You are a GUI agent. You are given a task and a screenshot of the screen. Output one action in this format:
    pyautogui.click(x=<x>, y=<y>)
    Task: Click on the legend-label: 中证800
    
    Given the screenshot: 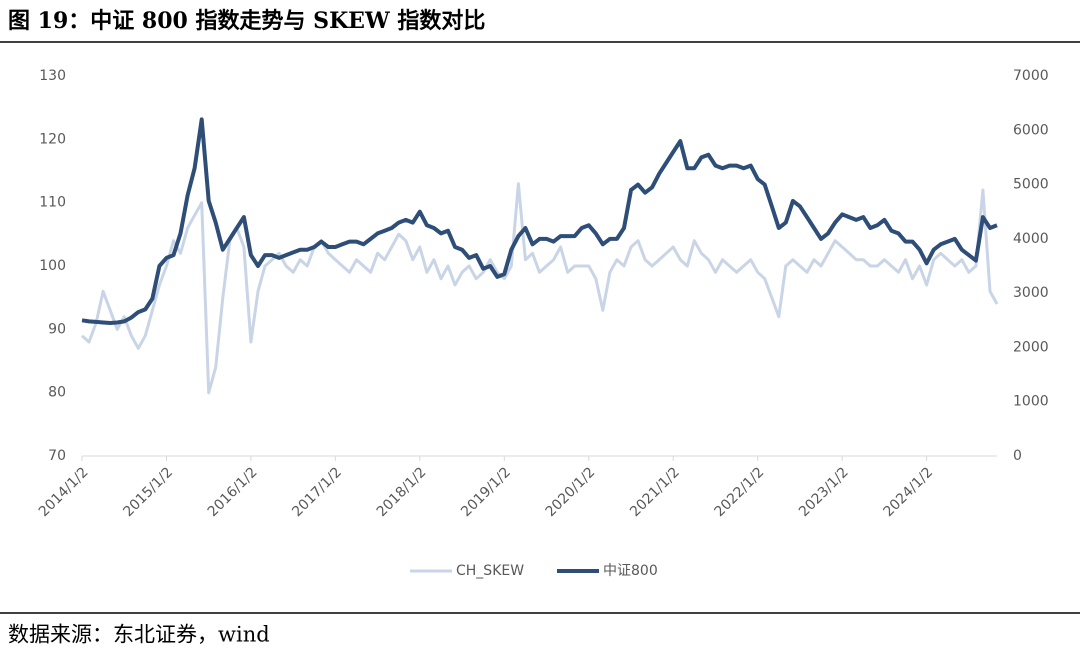 What is the action you would take?
    pyautogui.click(x=630, y=571)
    